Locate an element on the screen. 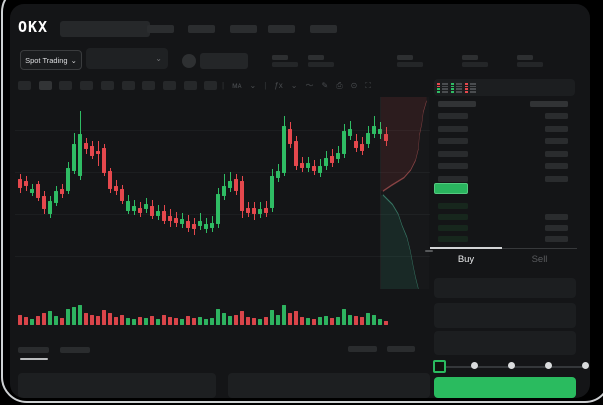 Image resolution: width=603 pixels, height=405 pixels. tab-sell: Sell is located at coordinates (539, 259).